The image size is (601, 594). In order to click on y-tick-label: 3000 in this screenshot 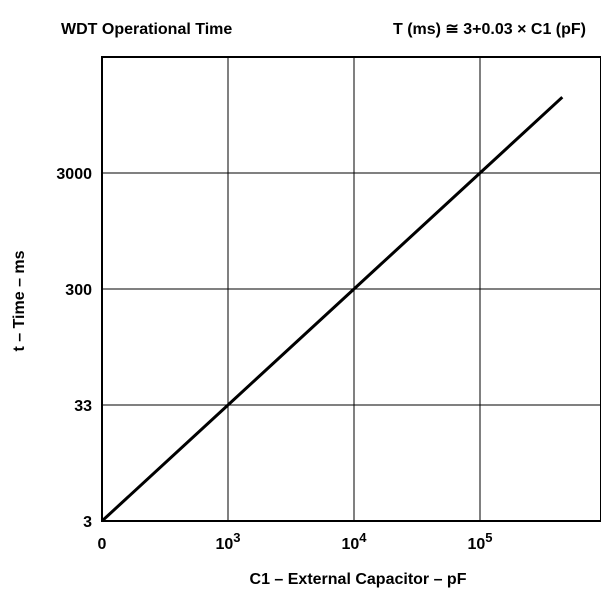, I will do `click(74, 174)`.